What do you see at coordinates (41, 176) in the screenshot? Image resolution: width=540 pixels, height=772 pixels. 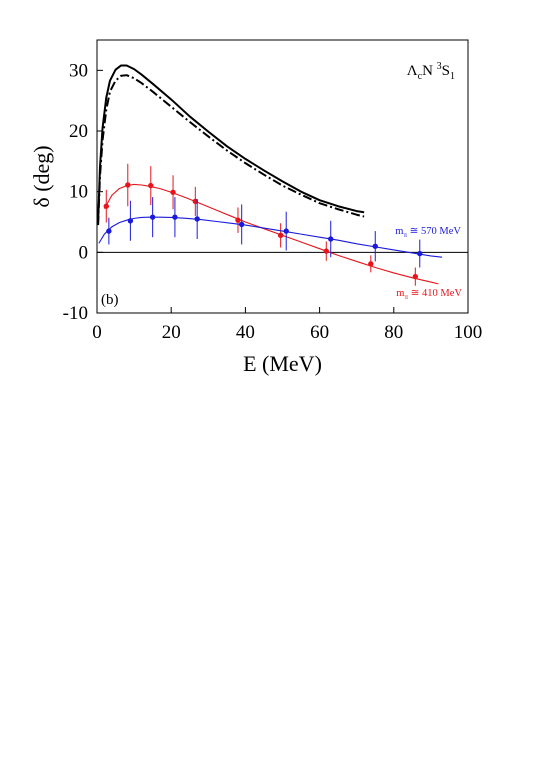 I see `y-axis-label: δ (deg)` at bounding box center [41, 176].